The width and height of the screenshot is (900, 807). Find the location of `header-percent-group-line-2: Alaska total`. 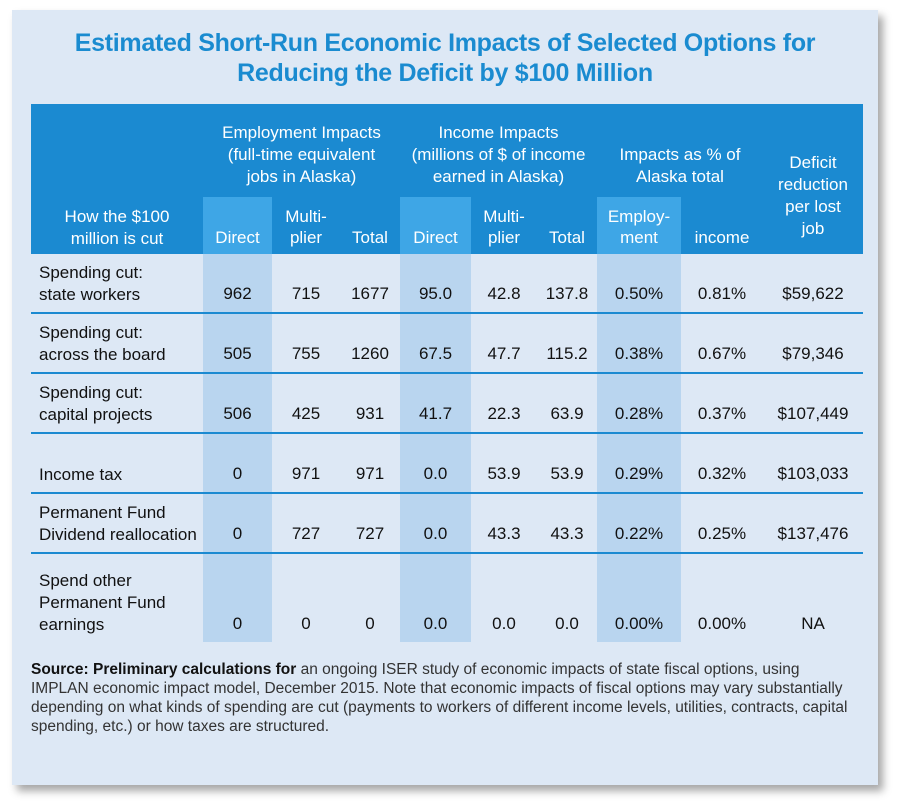

header-percent-group-line-2: Alaska total is located at coordinates (680, 176).